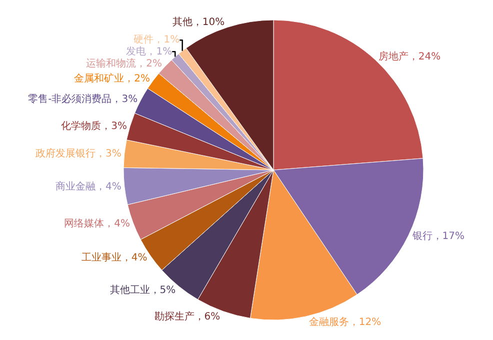 The image size is (493, 340). What do you see at coordinates (89, 186) in the screenshot?
I see `slice-label: 商业金融，4%` at bounding box center [89, 186].